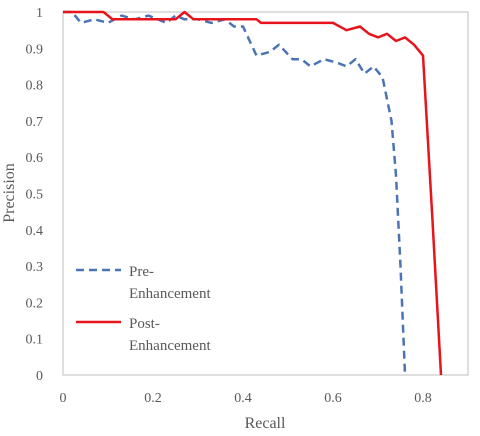  What do you see at coordinates (35, 303) in the screenshot?
I see `y-tick-label: 0.2` at bounding box center [35, 303].